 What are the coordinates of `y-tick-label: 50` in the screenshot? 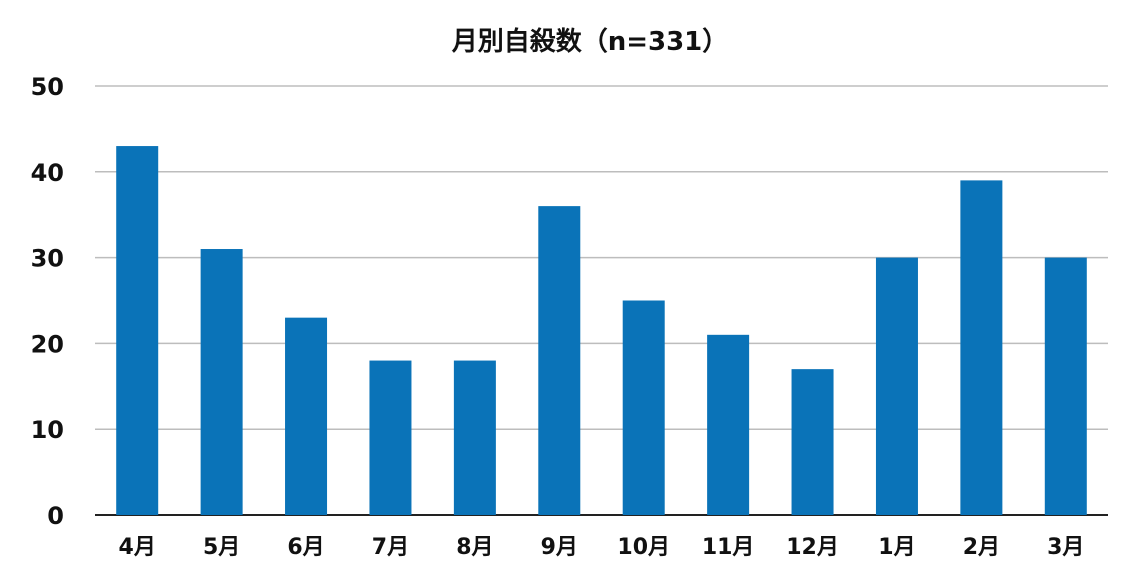 It's located at (47, 87).